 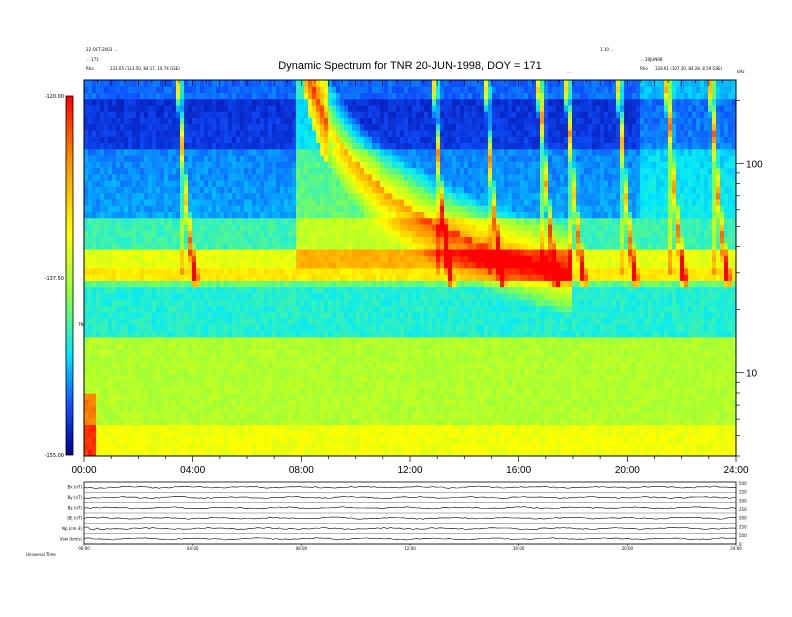 I want to click on colorbar-frame, so click(x=69, y=275).